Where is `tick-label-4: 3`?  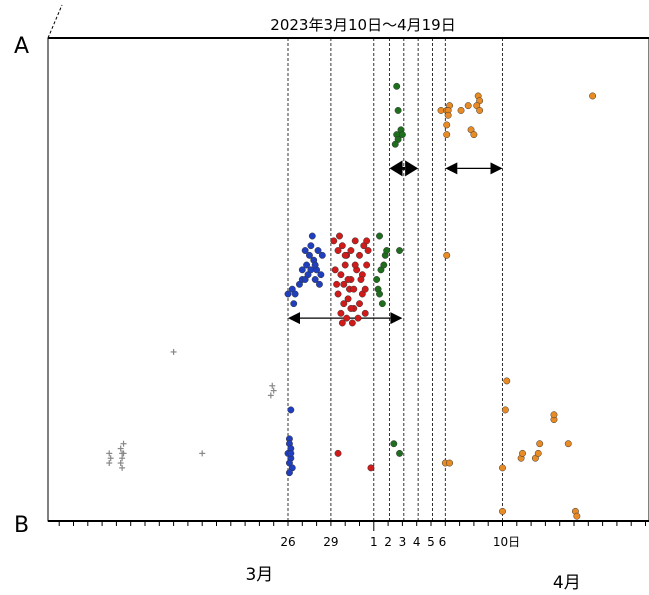 tick-label-4: 3 is located at coordinates (403, 542).